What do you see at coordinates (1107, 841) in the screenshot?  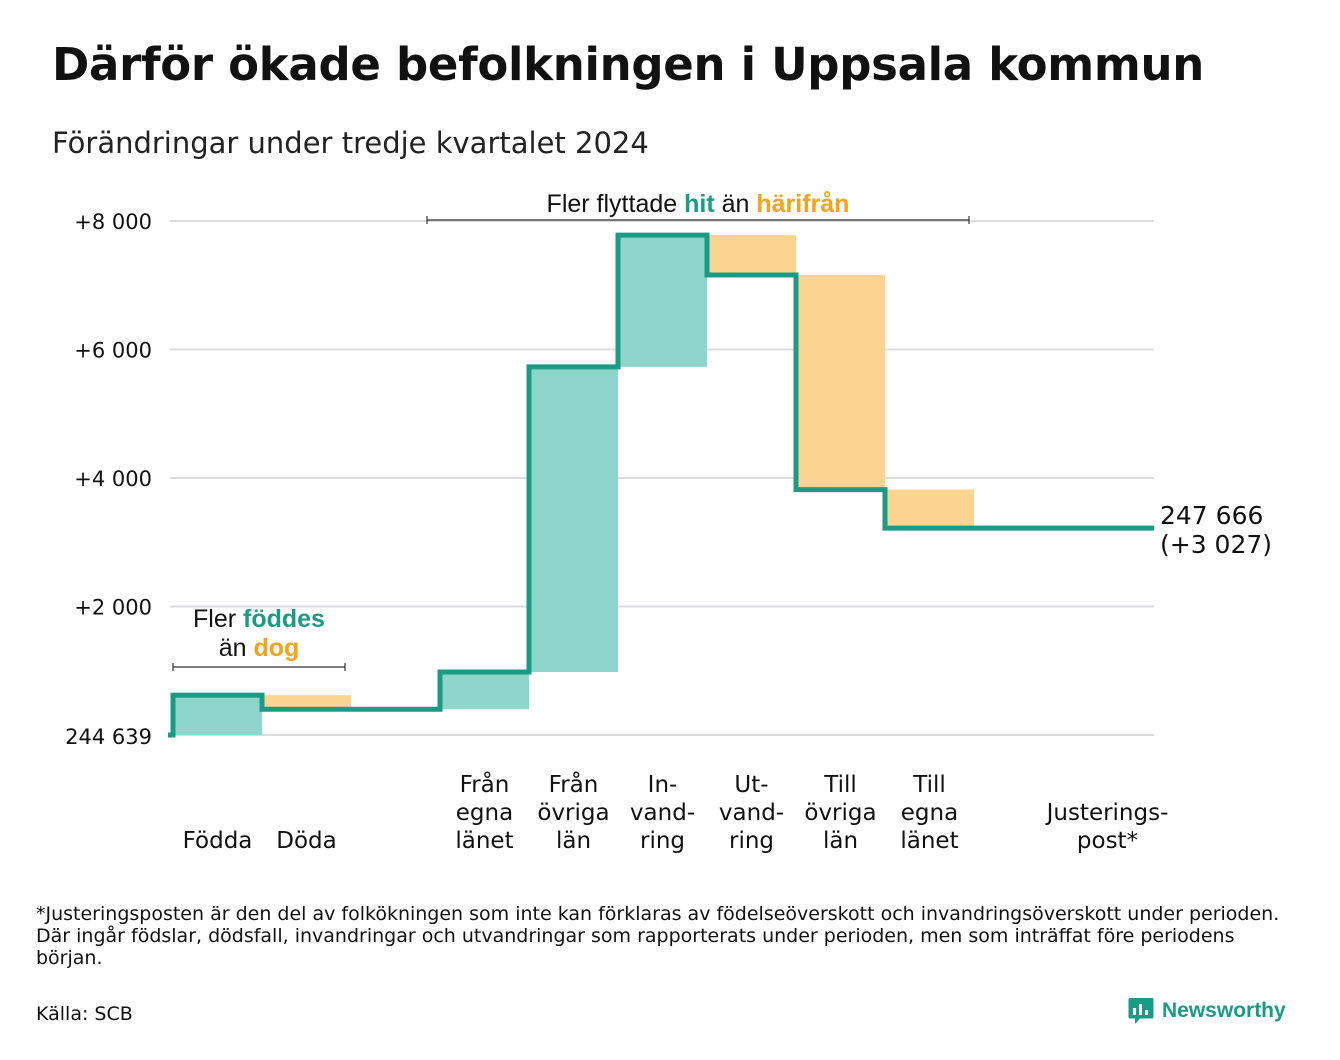 I see `category-label: post*` at bounding box center [1107, 841].